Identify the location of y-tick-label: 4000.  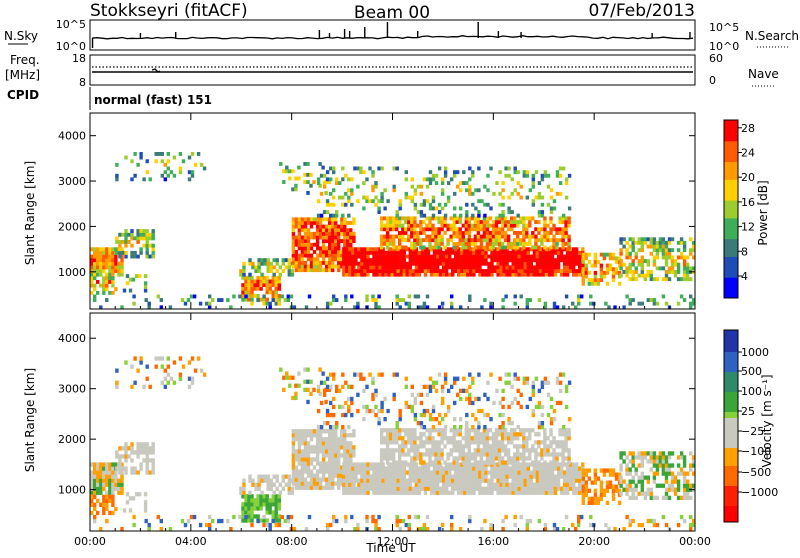
(72, 338).